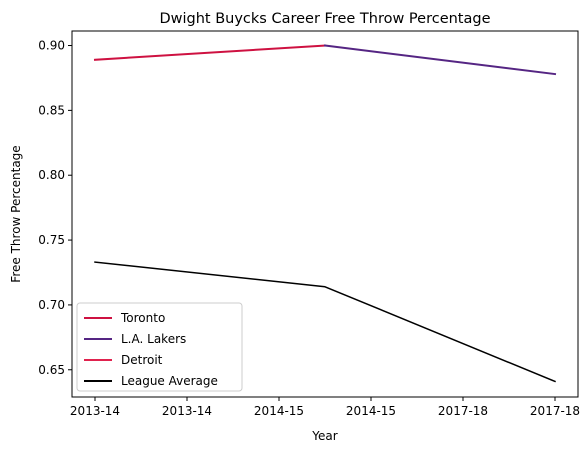 Image resolution: width=582 pixels, height=453 pixels. What do you see at coordinates (51, 46) in the screenshot?
I see `y-tick-label: 0.90` at bounding box center [51, 46].